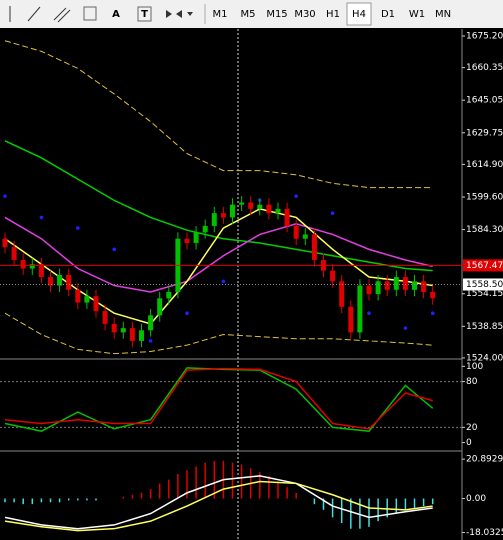 The height and width of the screenshot is (540, 503). Describe the element at coordinates (484, 533) in the screenshot. I see `y-tick-label: -18.0325` at that location.